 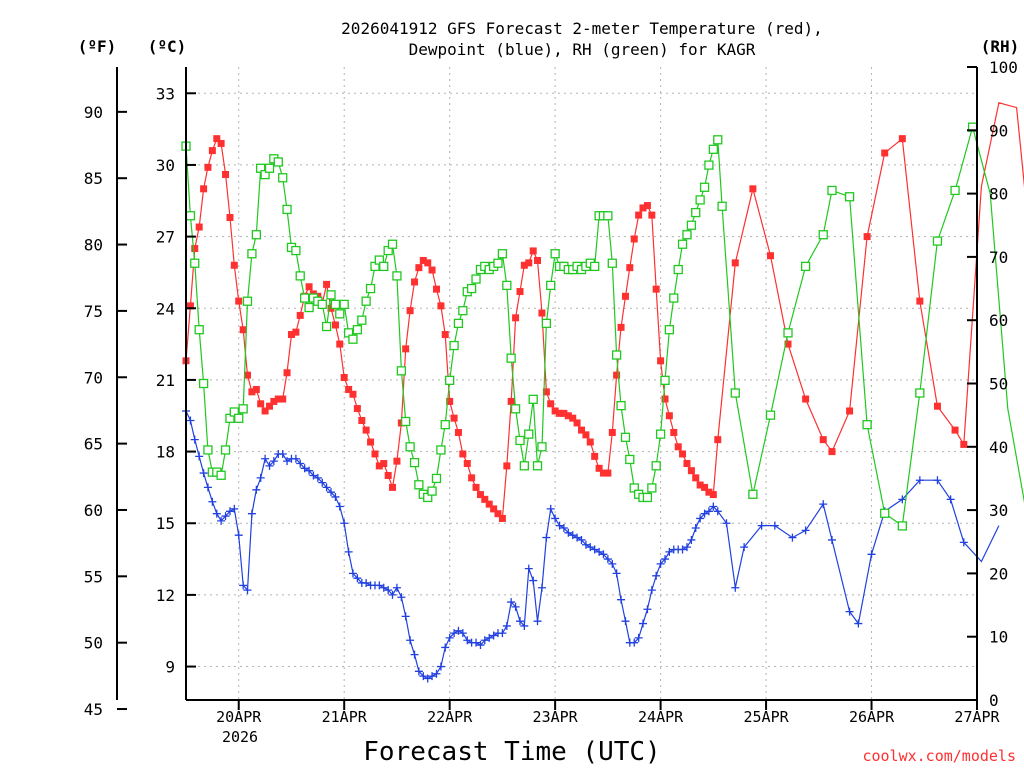 I want to click on rh-tick-label: 70, so click(x=998, y=257).